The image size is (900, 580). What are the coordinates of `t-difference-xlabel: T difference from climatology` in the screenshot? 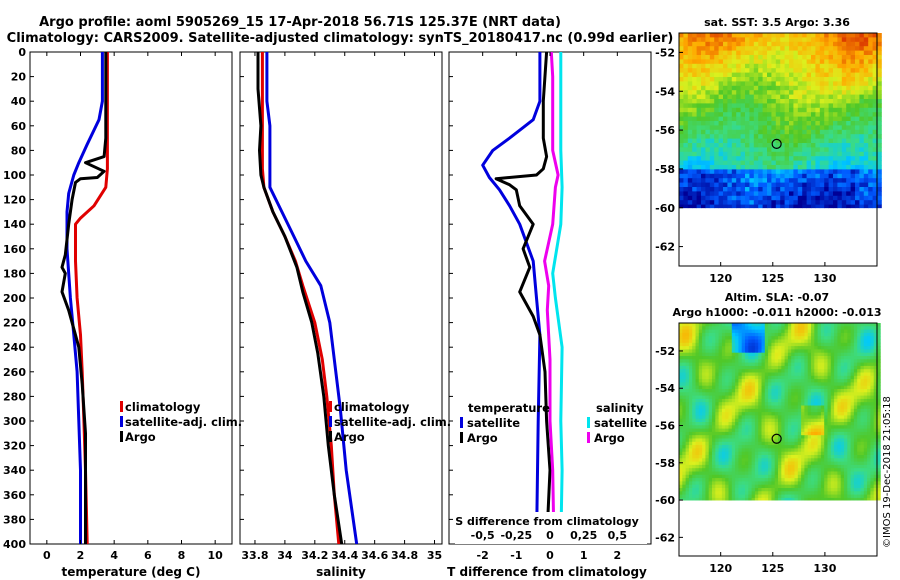 It's located at (547, 572).